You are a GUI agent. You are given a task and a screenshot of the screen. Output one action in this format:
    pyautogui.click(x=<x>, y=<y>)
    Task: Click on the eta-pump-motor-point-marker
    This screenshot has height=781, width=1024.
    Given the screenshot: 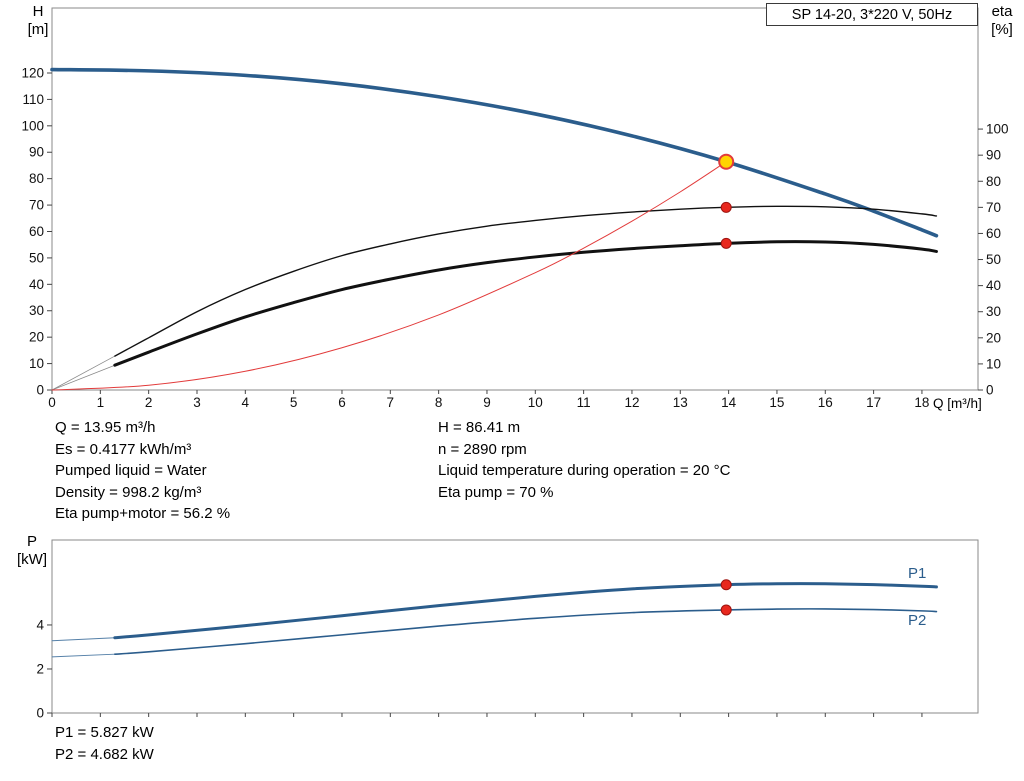 What is the action you would take?
    pyautogui.click(x=726, y=243)
    